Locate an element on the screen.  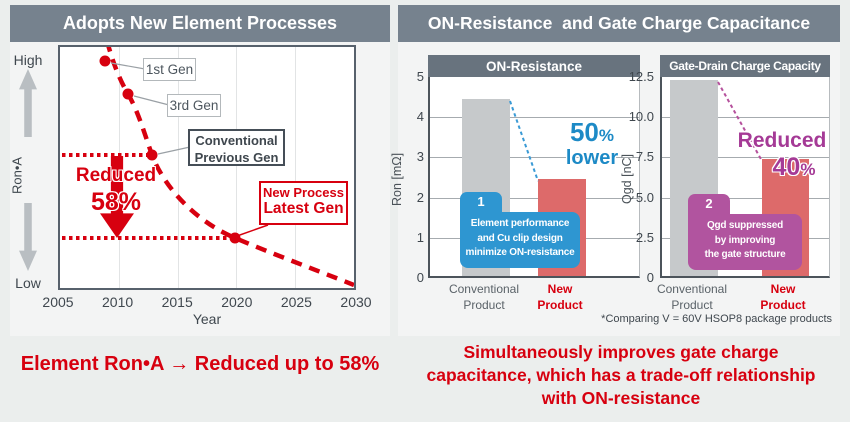
y-tick: 12.5 is located at coordinates (641, 76).